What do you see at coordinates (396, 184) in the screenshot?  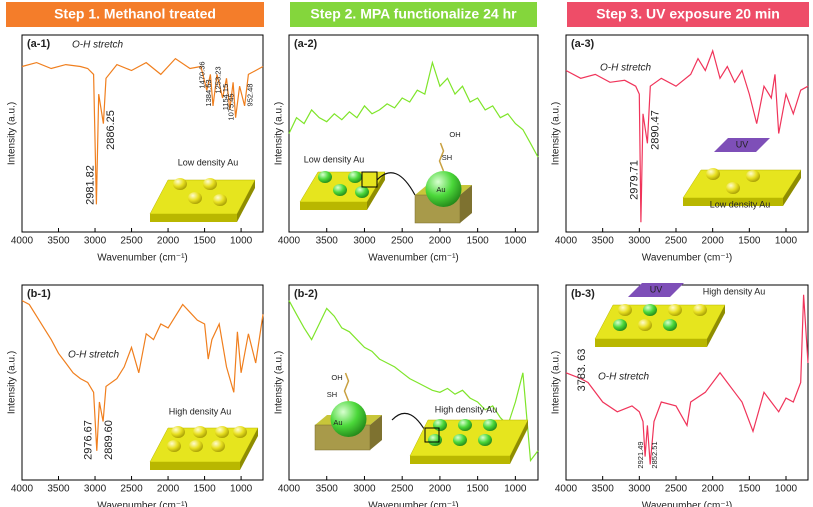 I see `arrow` at bounding box center [396, 184].